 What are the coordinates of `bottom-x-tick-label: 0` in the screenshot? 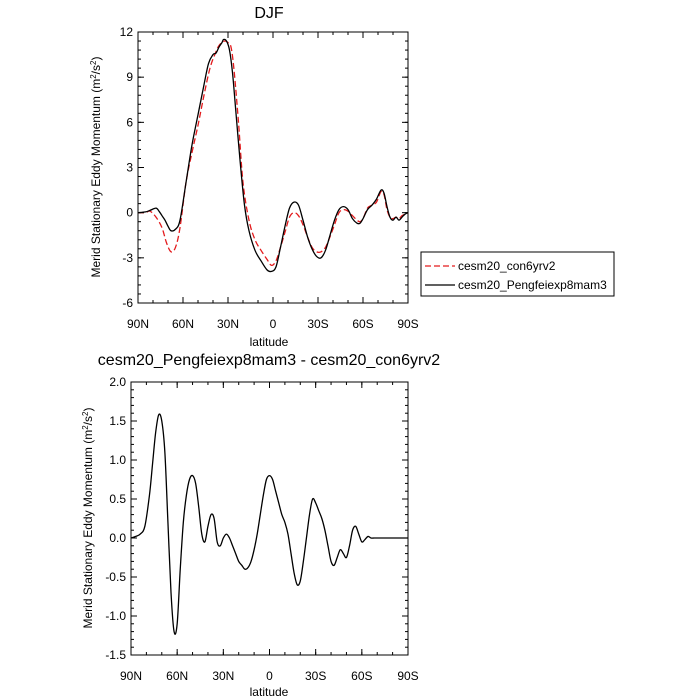 It's located at (269, 676).